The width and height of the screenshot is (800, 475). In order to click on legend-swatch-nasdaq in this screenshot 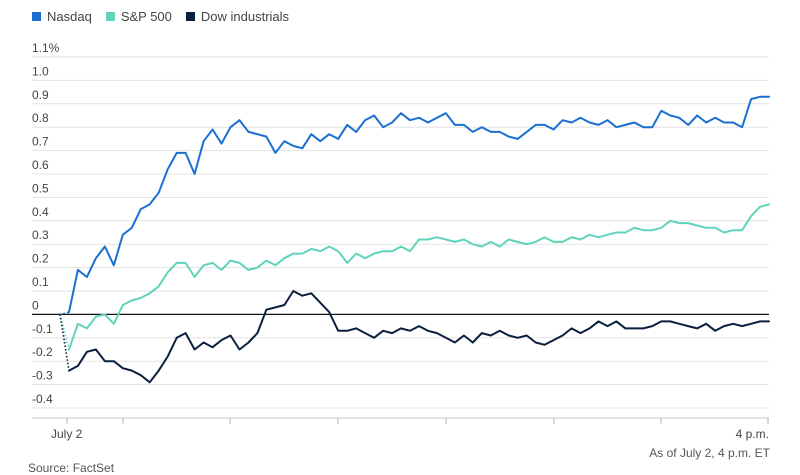, I will do `click(36, 16)`.